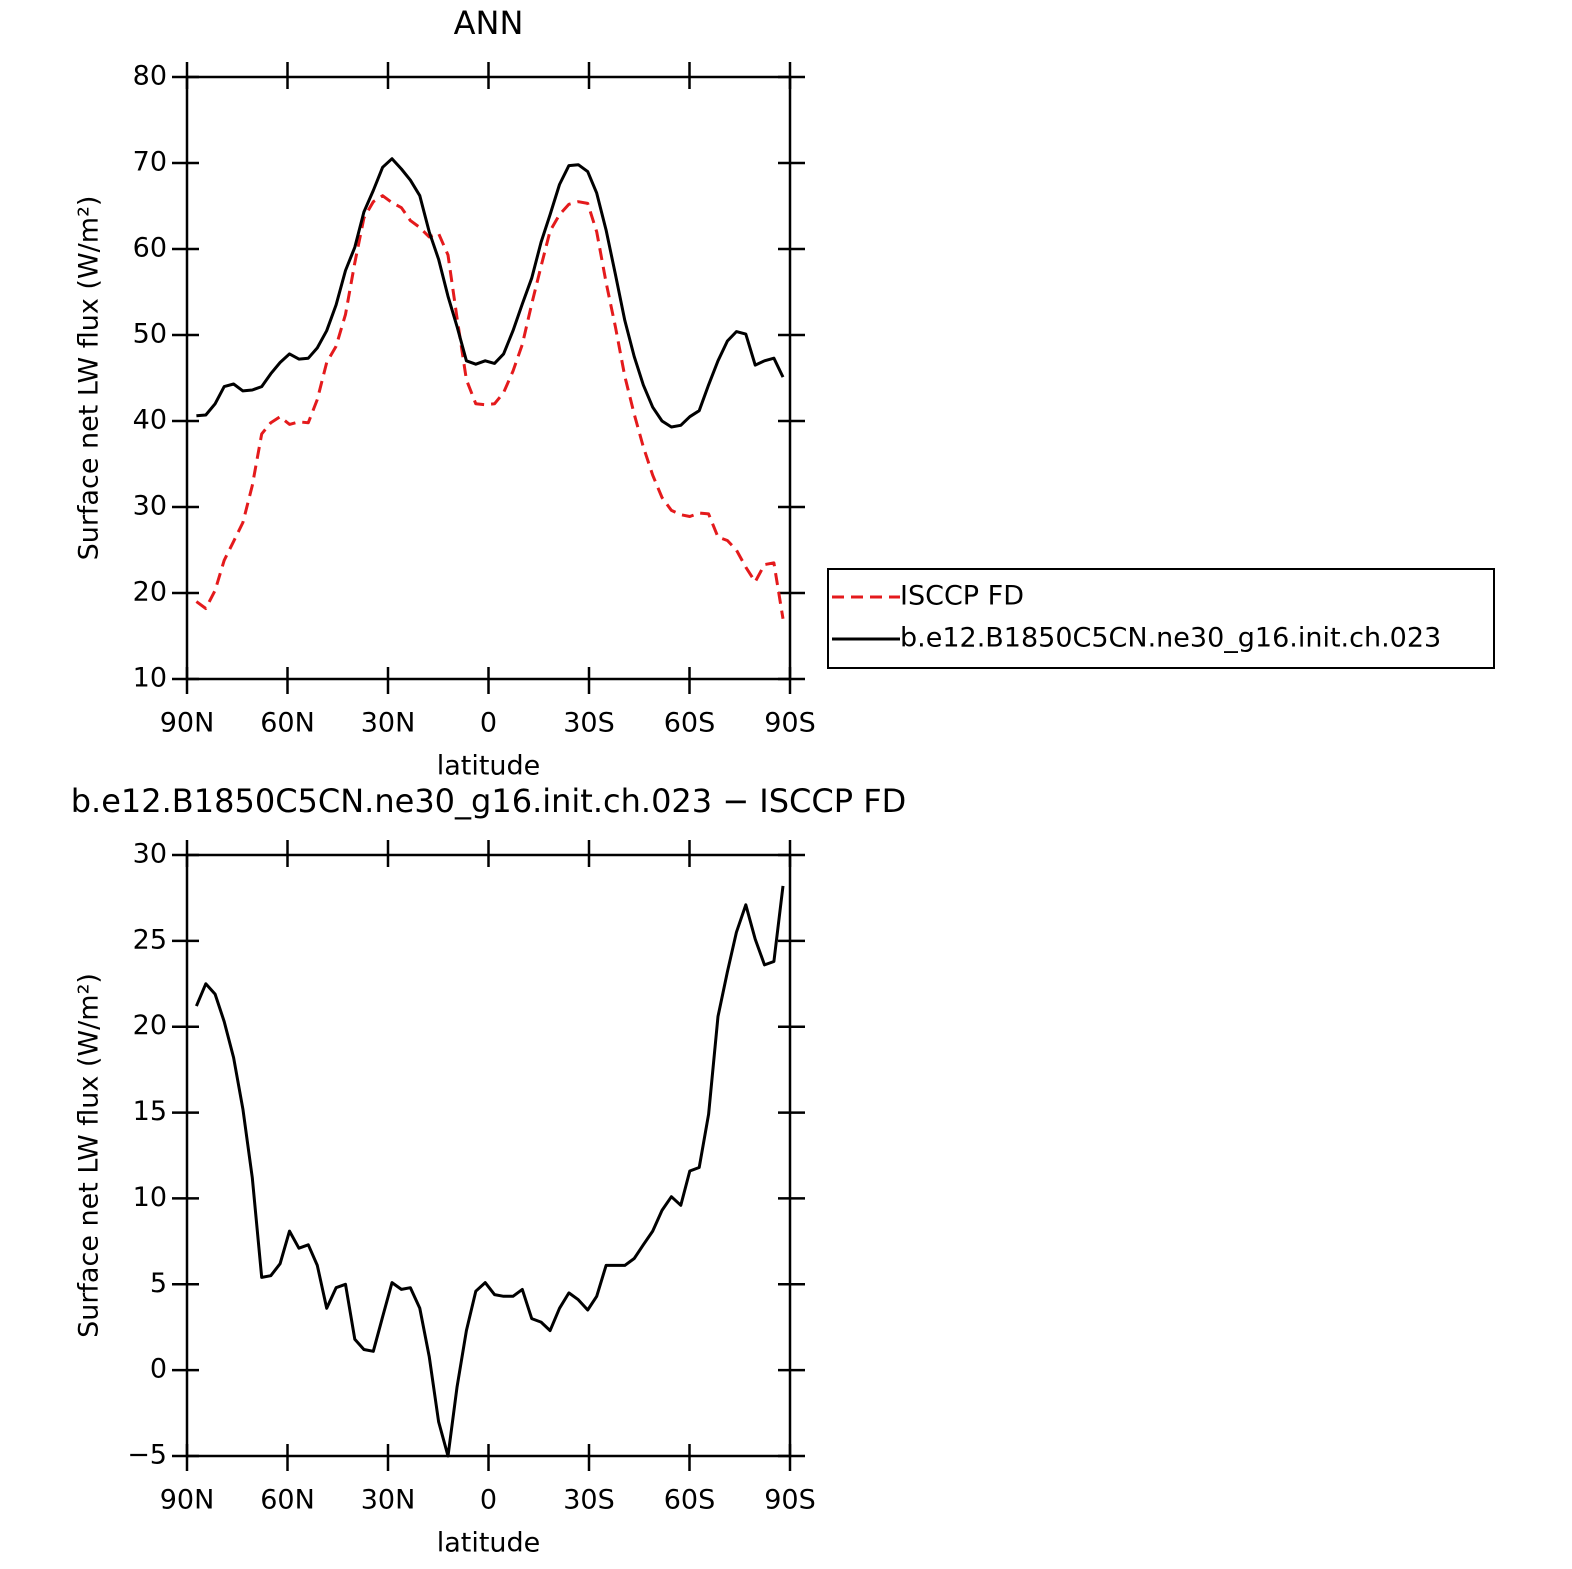  What do you see at coordinates (150, 939) in the screenshot?
I see `y-tick-label: 25` at bounding box center [150, 939].